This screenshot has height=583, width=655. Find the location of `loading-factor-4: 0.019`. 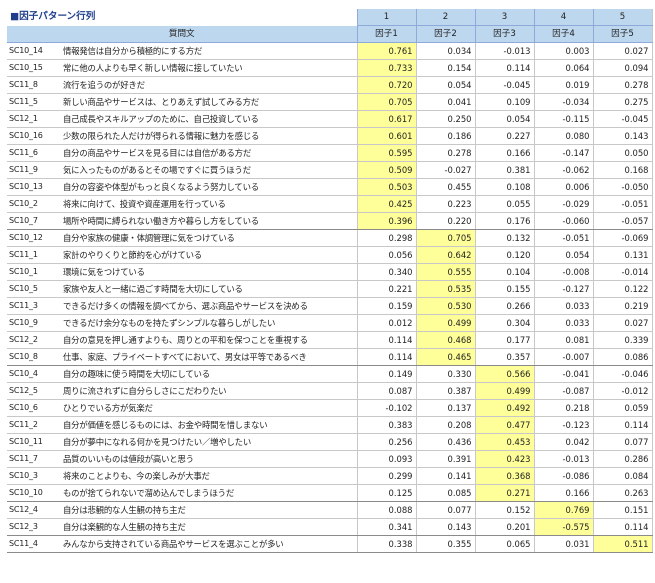

loading-factor-4: 0.019 is located at coordinates (563, 85).